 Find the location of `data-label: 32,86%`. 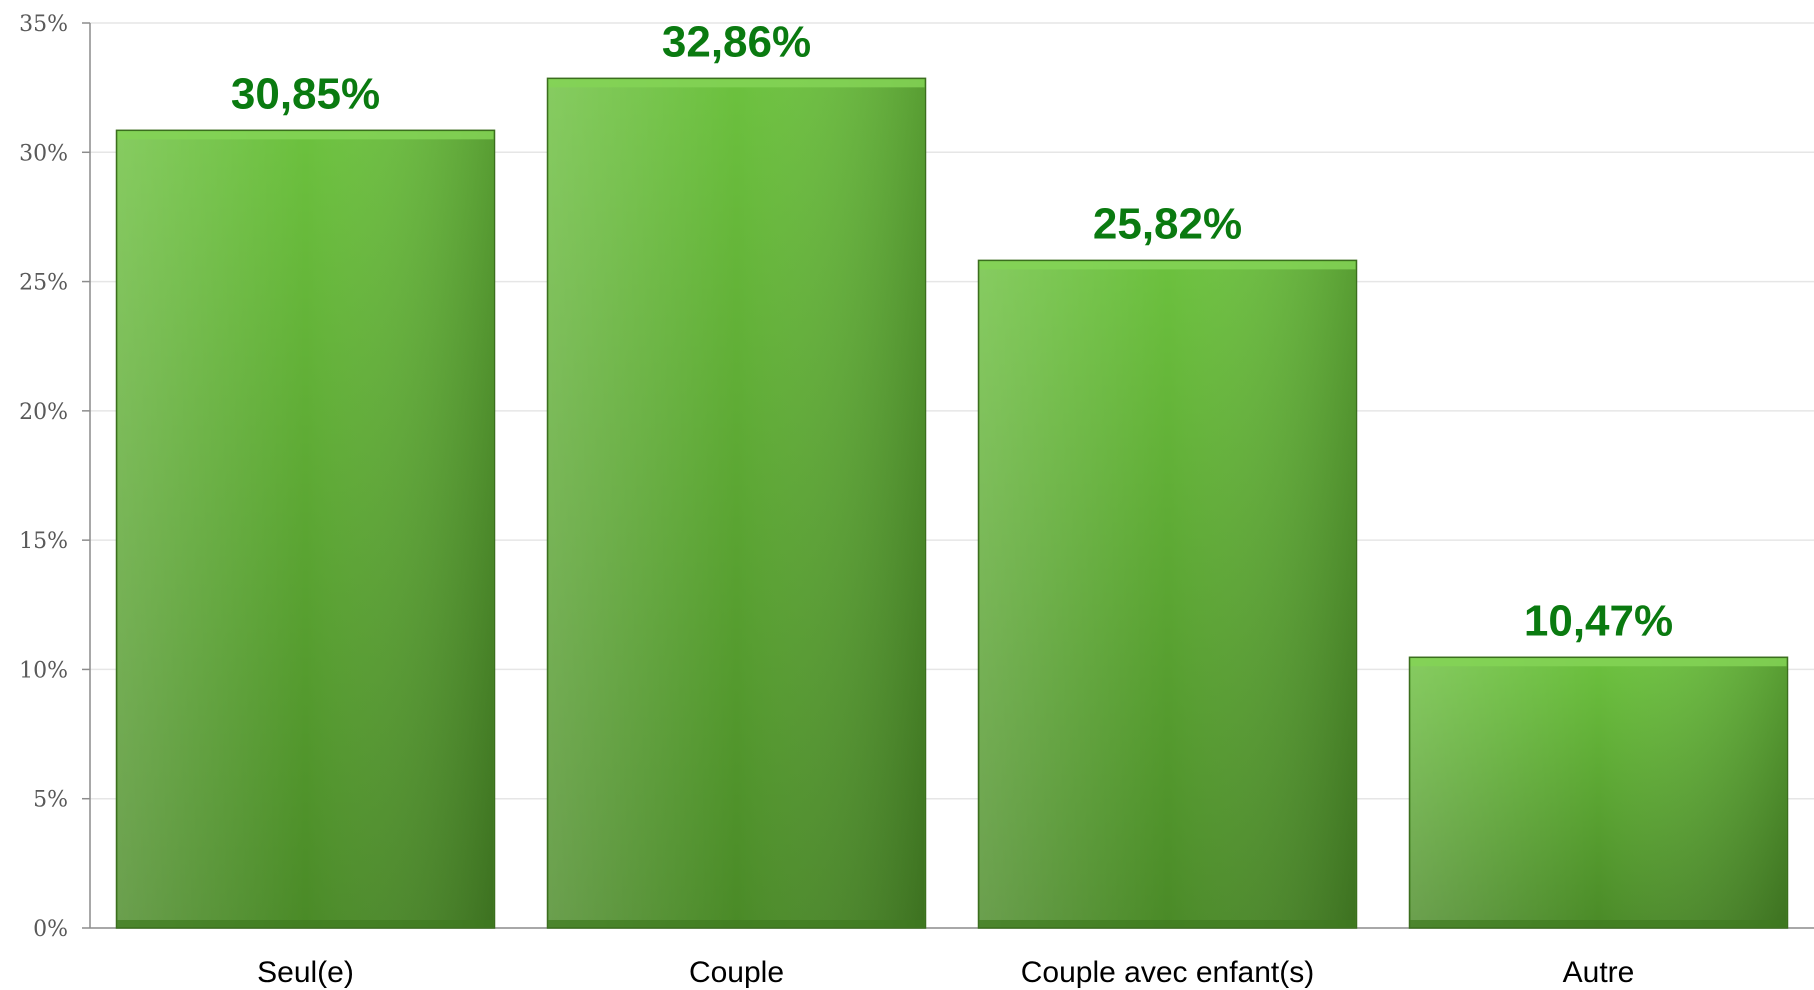

data-label: 32,86% is located at coordinates (736, 41).